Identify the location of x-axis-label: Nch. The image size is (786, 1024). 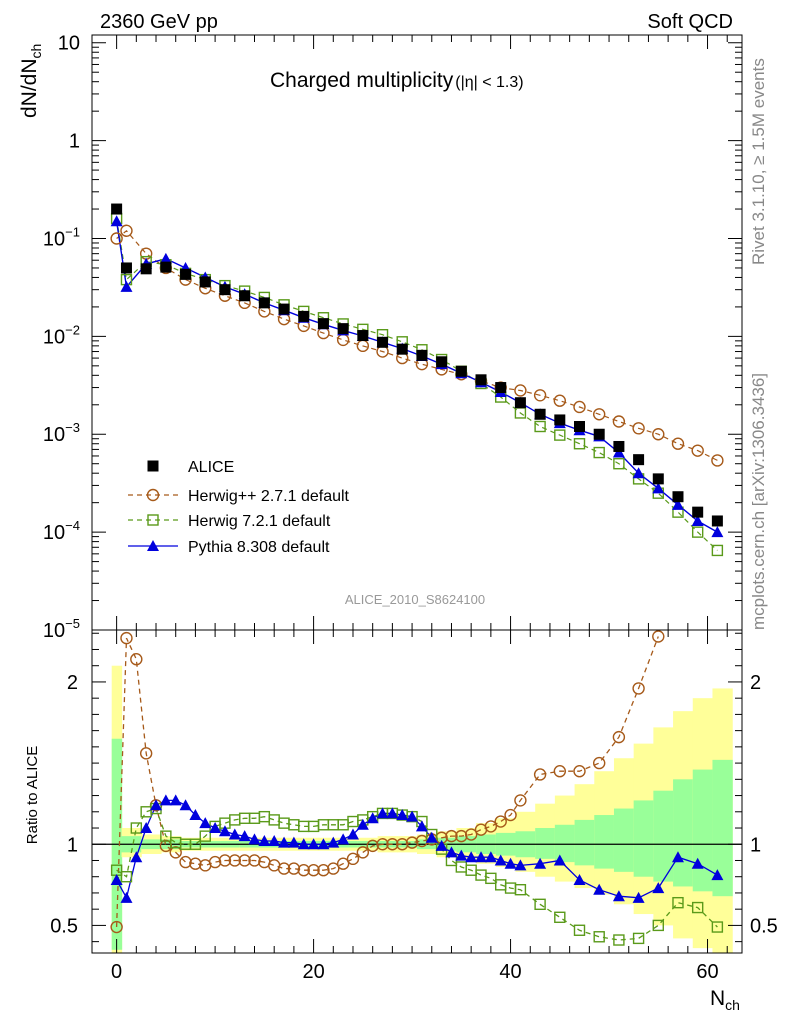
(725, 1000).